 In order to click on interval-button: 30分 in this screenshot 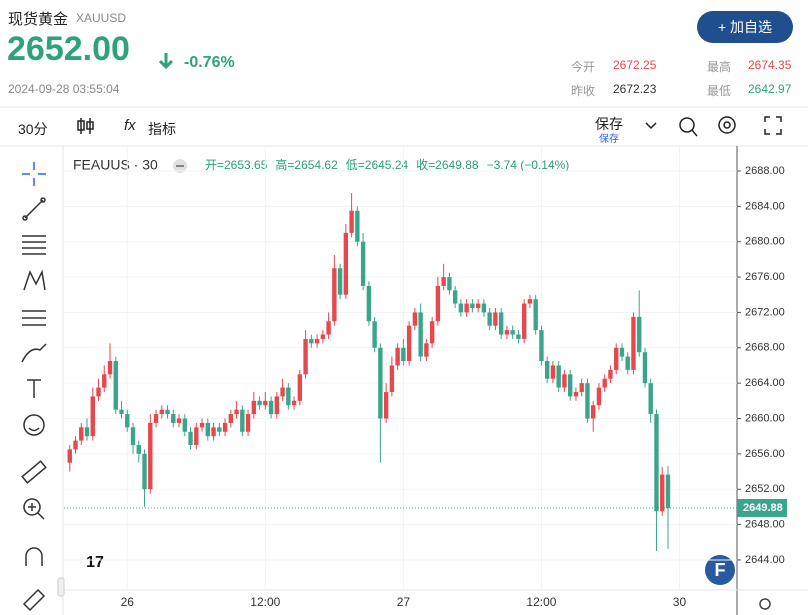, I will do `click(33, 129)`.